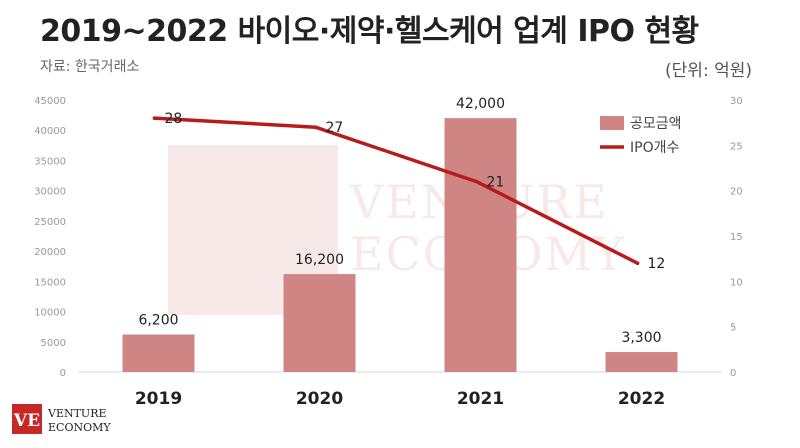 This screenshot has width=800, height=448. What do you see at coordinates (90, 67) in the screenshot?
I see `source-note: 자료: 한국거래소` at bounding box center [90, 67].